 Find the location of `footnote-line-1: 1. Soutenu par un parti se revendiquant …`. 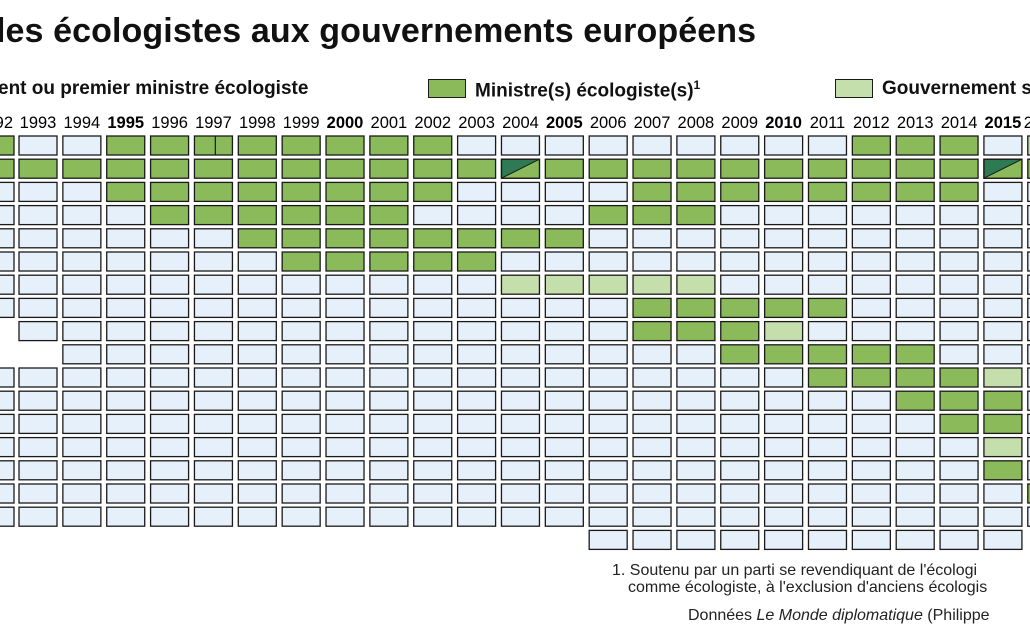

footnote-line-1: 1. Soutenu par un parti se revendiquant … is located at coordinates (795, 570).